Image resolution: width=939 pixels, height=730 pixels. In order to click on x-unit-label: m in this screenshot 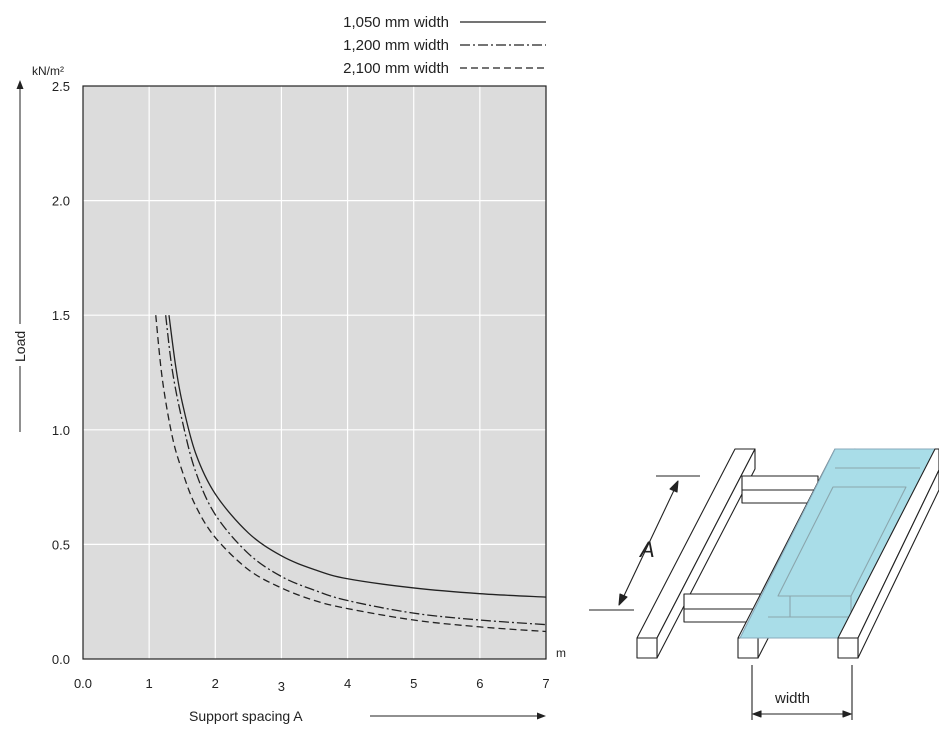, I will do `click(561, 653)`.